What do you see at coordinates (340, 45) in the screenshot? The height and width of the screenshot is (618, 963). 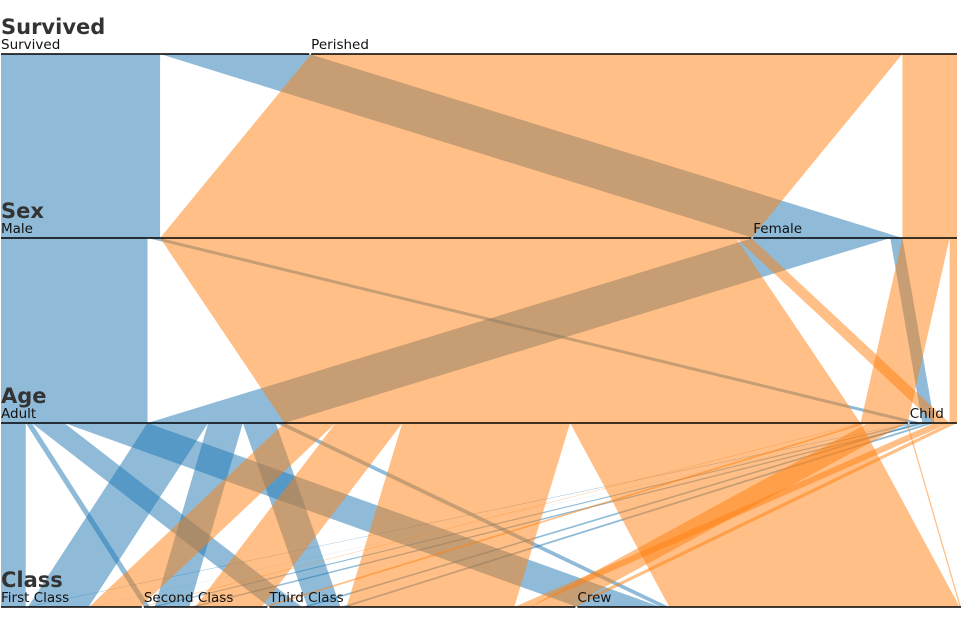 I see `category-label-perished: Perished` at bounding box center [340, 45].